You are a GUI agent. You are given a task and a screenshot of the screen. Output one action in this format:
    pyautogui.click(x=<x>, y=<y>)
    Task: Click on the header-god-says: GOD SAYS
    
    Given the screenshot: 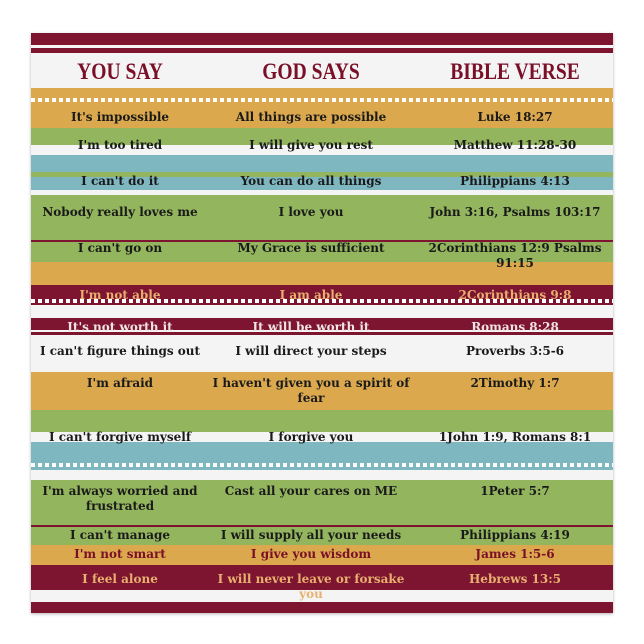 What is the action you would take?
    pyautogui.click(x=311, y=71)
    